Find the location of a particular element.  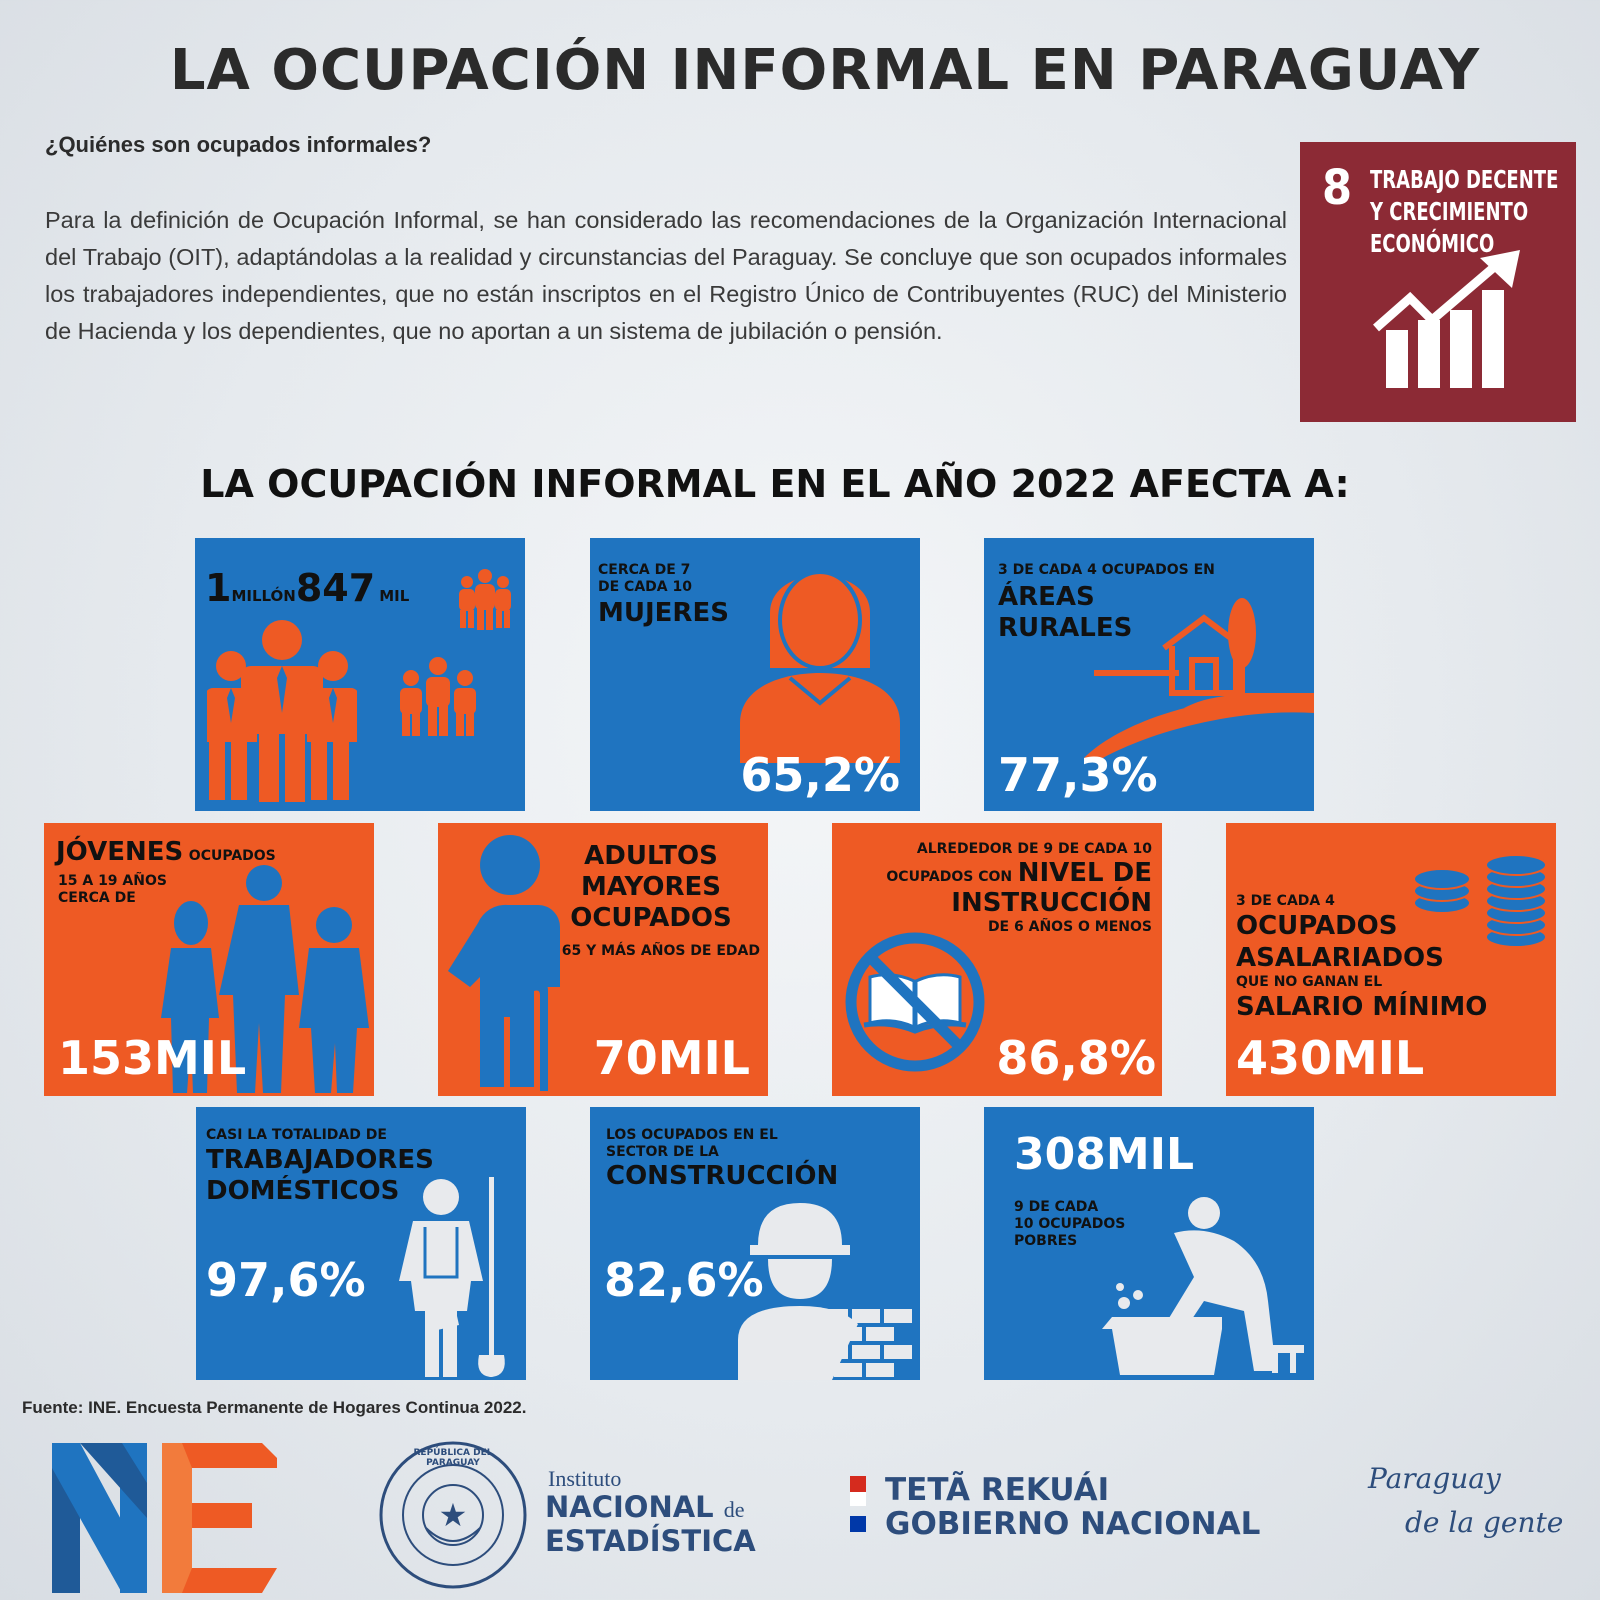

national-seal-icon: ★ is located at coordinates (453, 1515).